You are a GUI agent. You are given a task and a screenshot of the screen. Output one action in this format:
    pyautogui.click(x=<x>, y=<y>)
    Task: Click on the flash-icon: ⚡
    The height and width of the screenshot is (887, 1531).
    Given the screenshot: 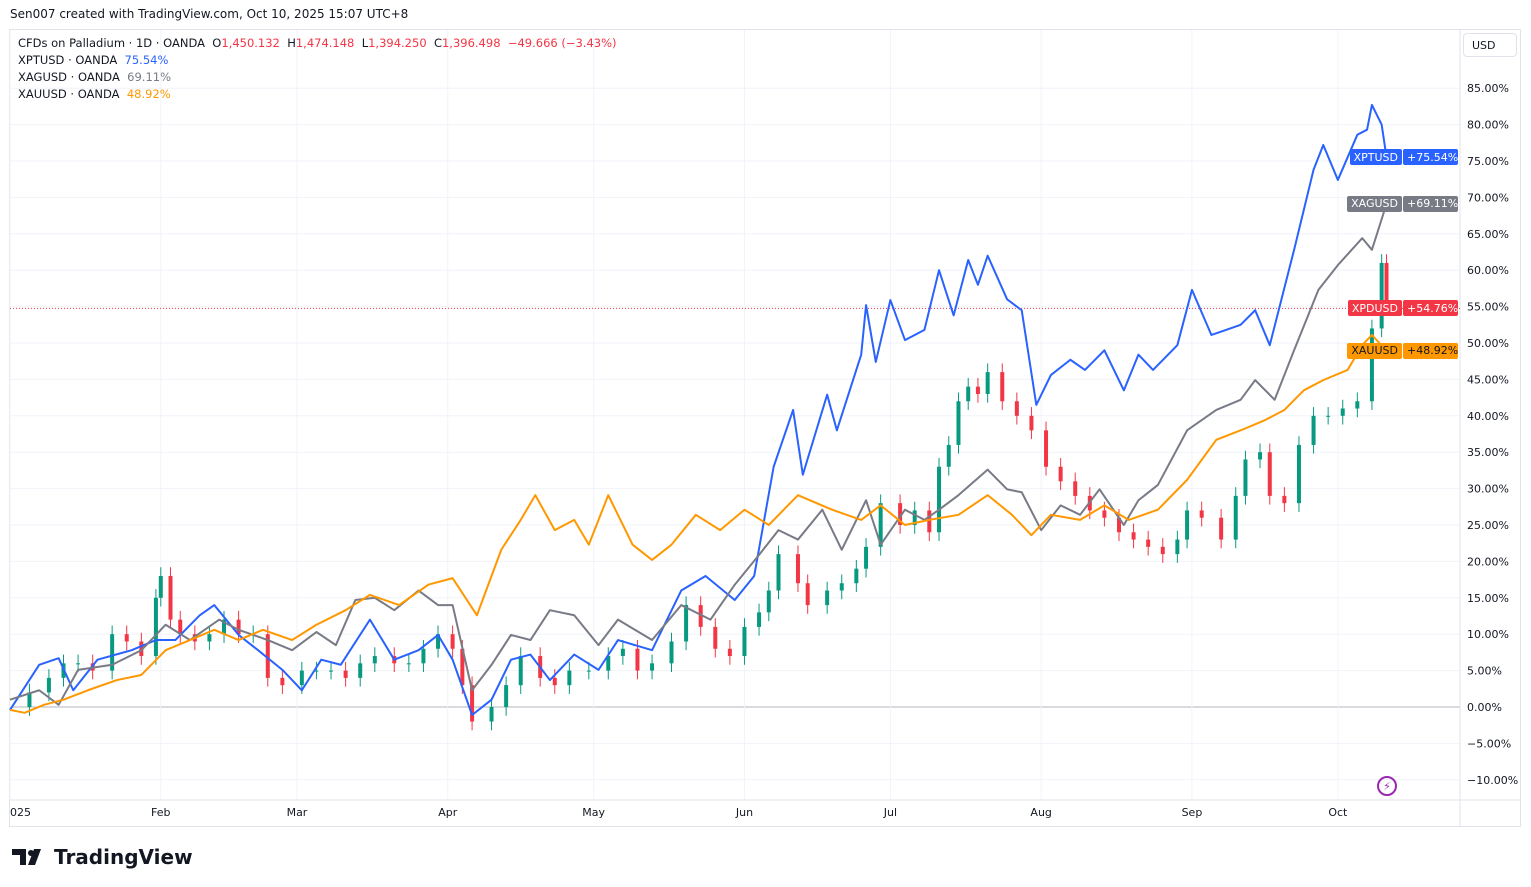 What is the action you would take?
    pyautogui.click(x=1387, y=786)
    